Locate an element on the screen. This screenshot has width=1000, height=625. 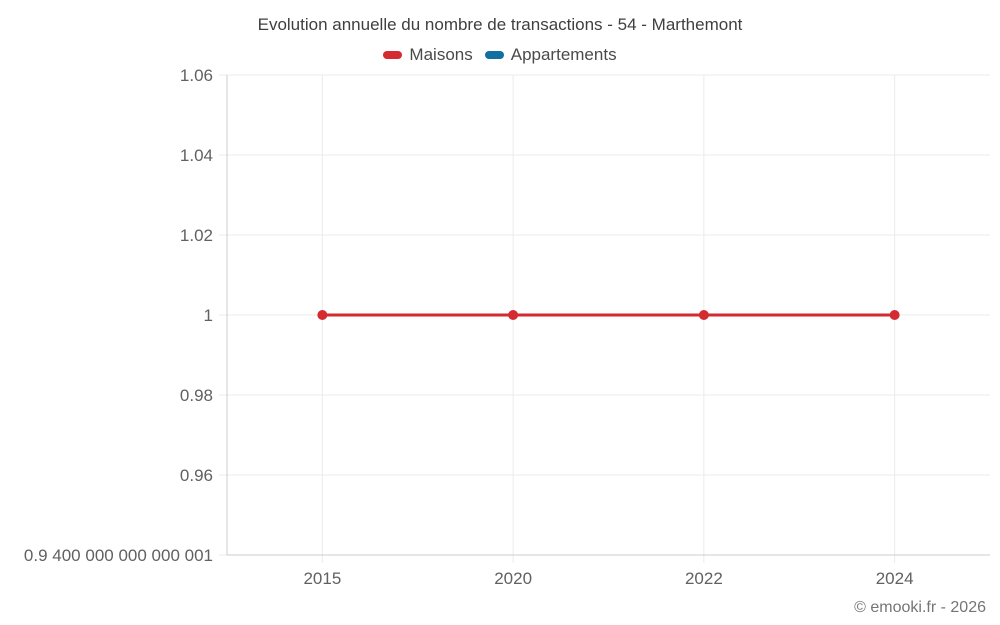
legend: Maisons Appartements is located at coordinates (500, 55).